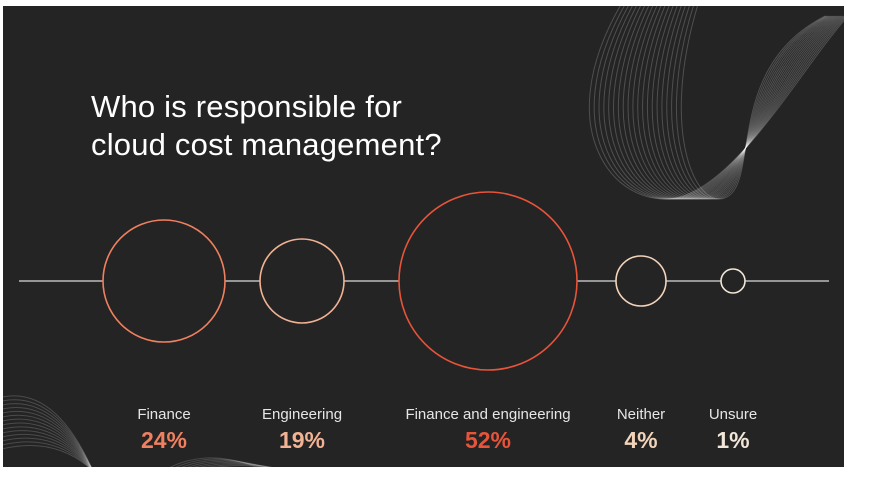  Describe the element at coordinates (733, 414) in the screenshot. I see `category-label-unsure: Unsure` at that location.